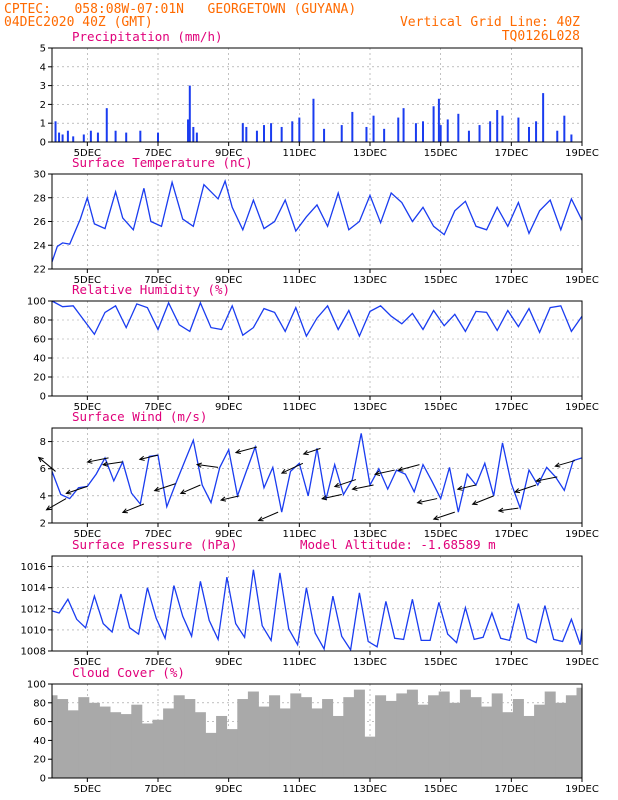 The height and width of the screenshot is (800, 618). Describe the element at coordinates (151, 289) in the screenshot. I see `panel-title: Relative Humidity (%)` at that location.